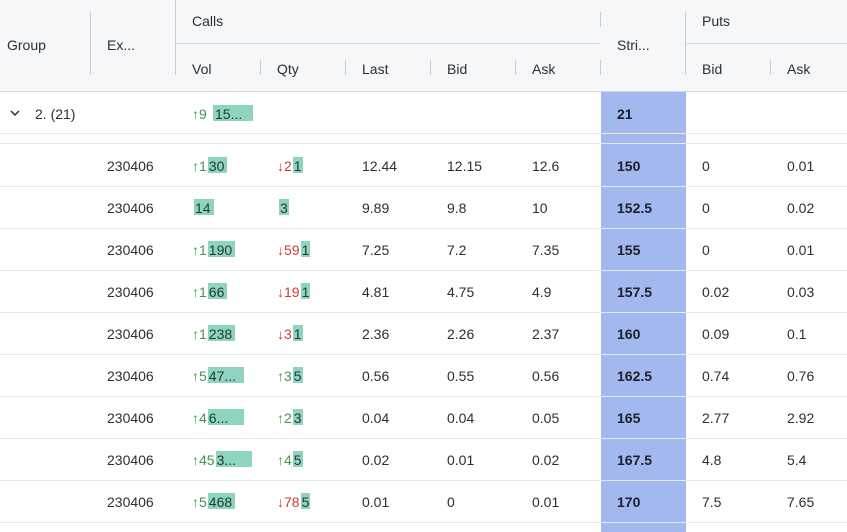  Describe the element at coordinates (799, 69) in the screenshot. I see `column-header-put-ask: Ask` at that location.